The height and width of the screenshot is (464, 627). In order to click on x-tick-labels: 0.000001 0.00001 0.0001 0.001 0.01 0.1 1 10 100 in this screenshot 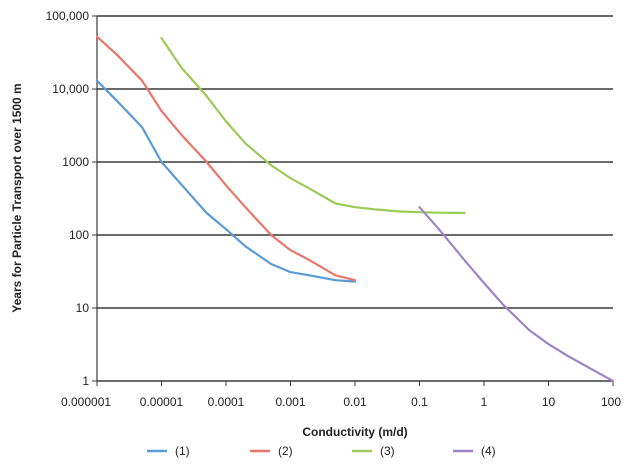, I will do `click(341, 402)`.